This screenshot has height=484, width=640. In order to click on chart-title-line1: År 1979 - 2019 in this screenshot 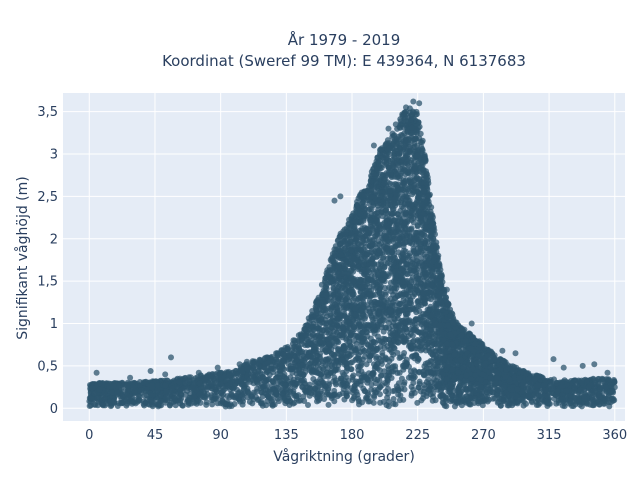, I will do `click(344, 39)`.